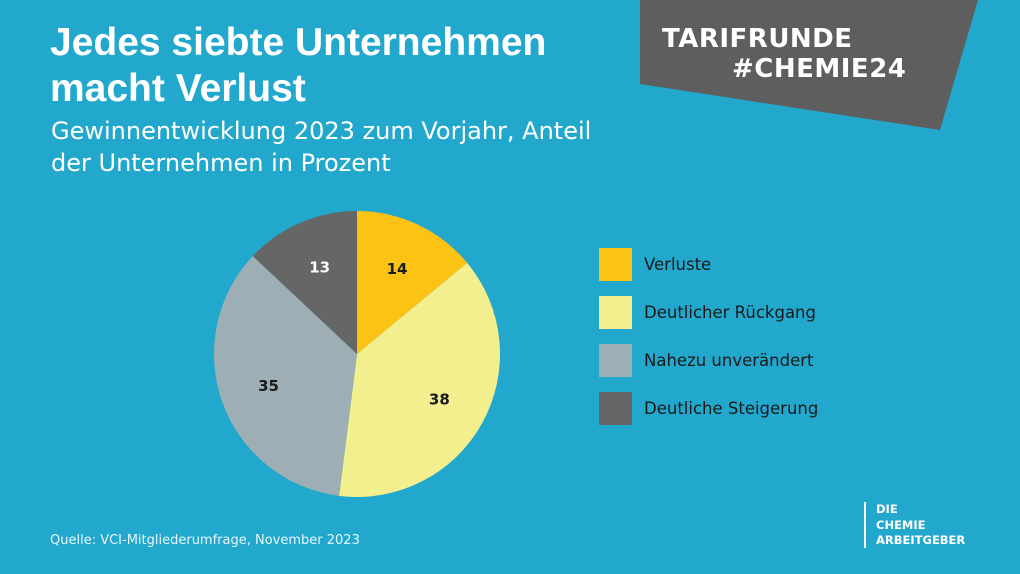  What do you see at coordinates (819, 69) in the screenshot?
I see `banner-line-2: #CHEMIE24` at bounding box center [819, 69].